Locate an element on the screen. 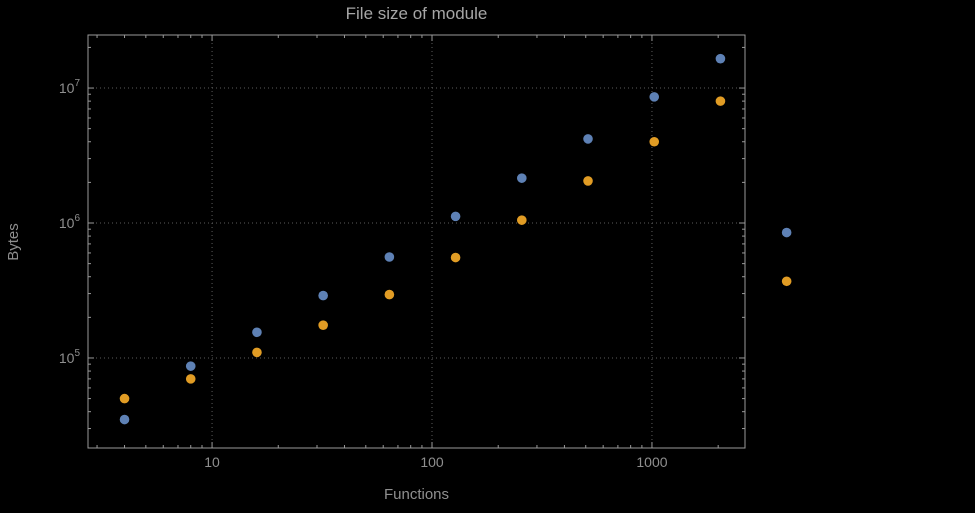 This screenshot has width=975, height=513. x-axis-label: Functions is located at coordinates (416, 494).